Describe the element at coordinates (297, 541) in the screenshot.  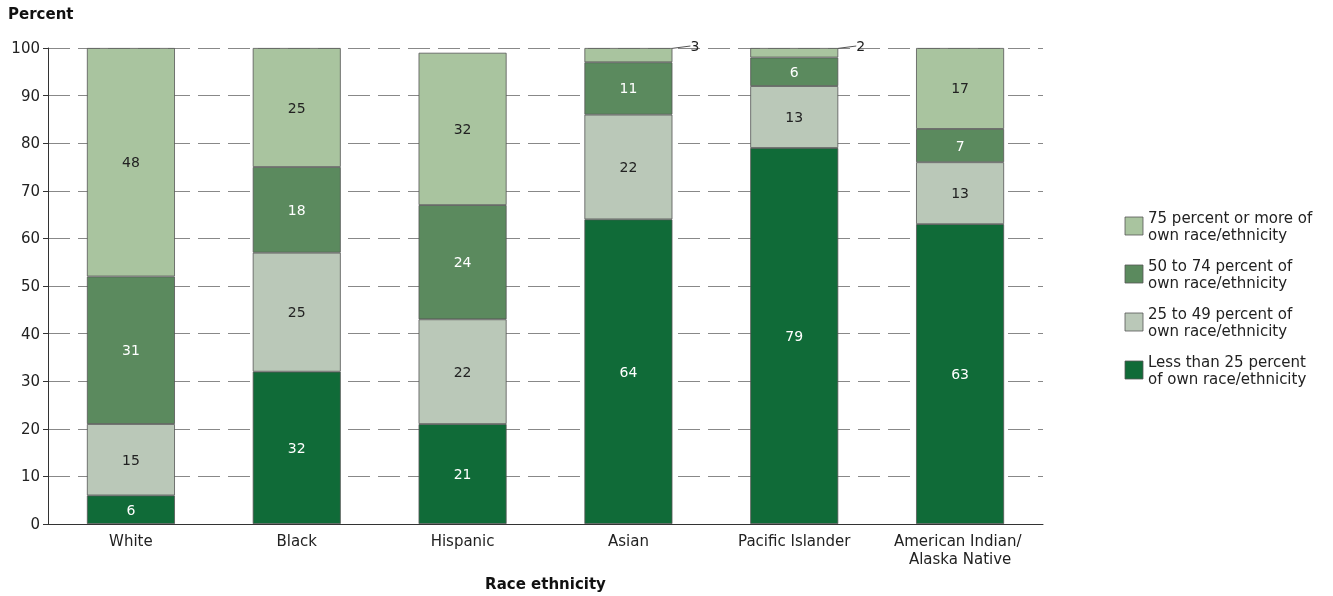
I see `x-tick-label: Black` at that location.